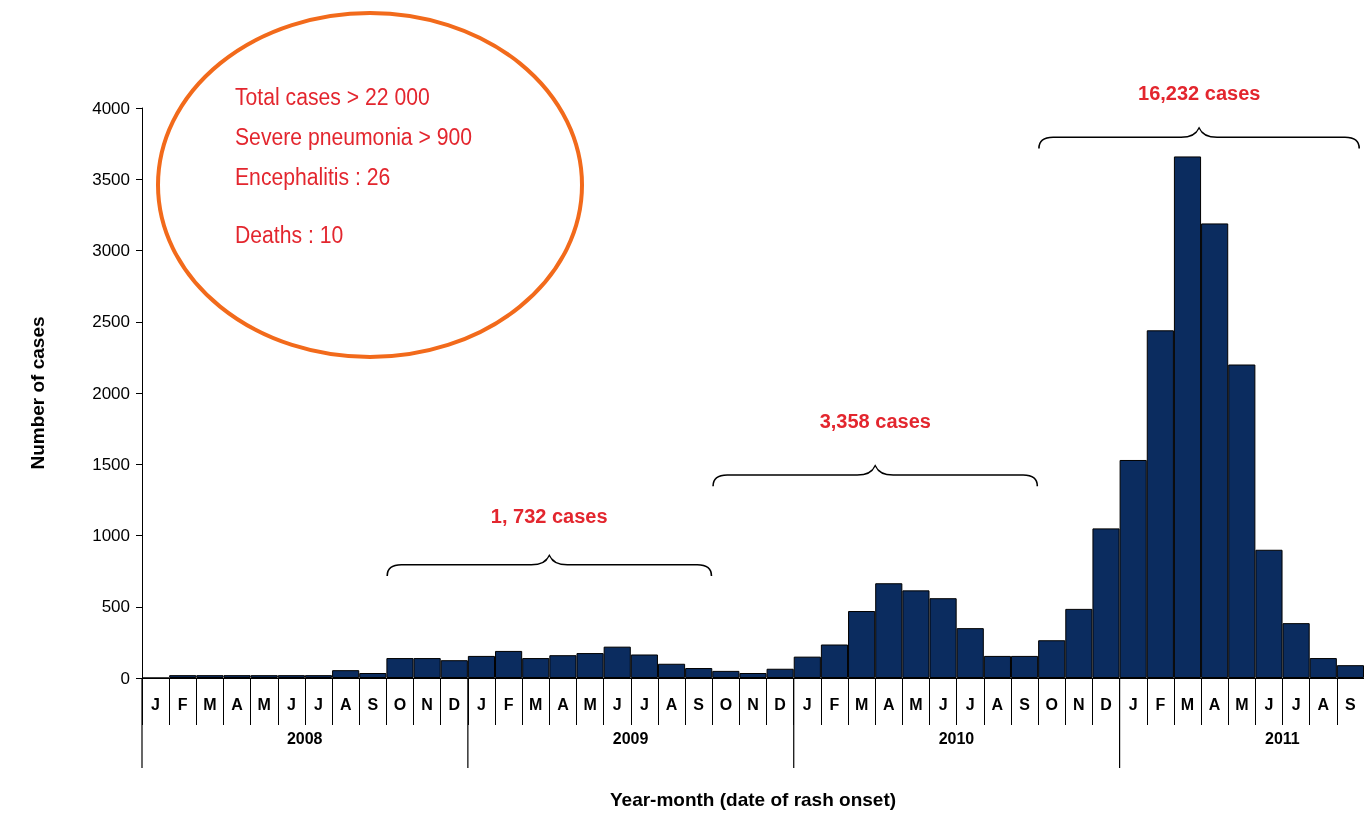 Image resolution: width=1364 pixels, height=834 pixels. Describe the element at coordinates (1199, 93) in the screenshot. I see `text: 16,232 cases` at that location.